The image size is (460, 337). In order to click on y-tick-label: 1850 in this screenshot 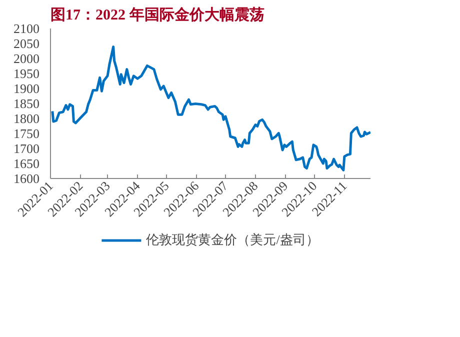, I will do `click(27, 103)`.